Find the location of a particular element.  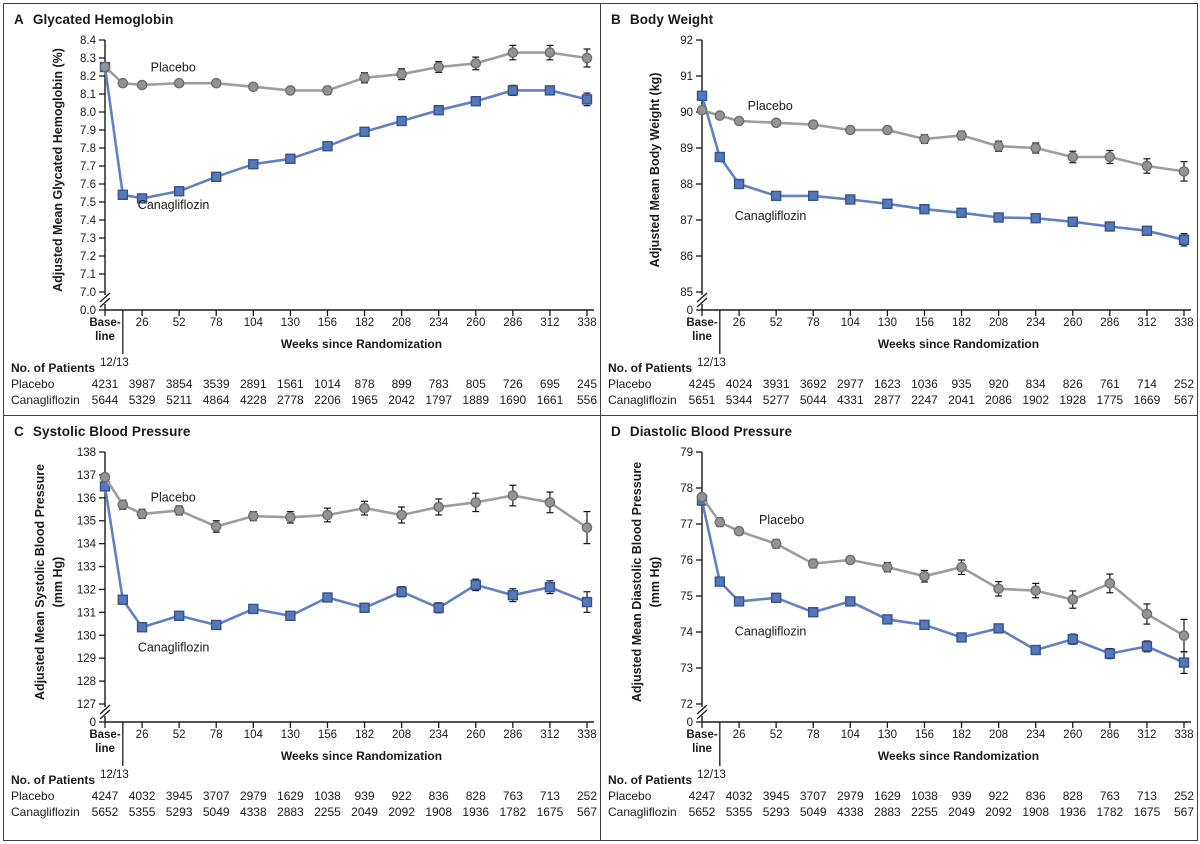

x-tick-label: 78 is located at coordinates (216, 323).